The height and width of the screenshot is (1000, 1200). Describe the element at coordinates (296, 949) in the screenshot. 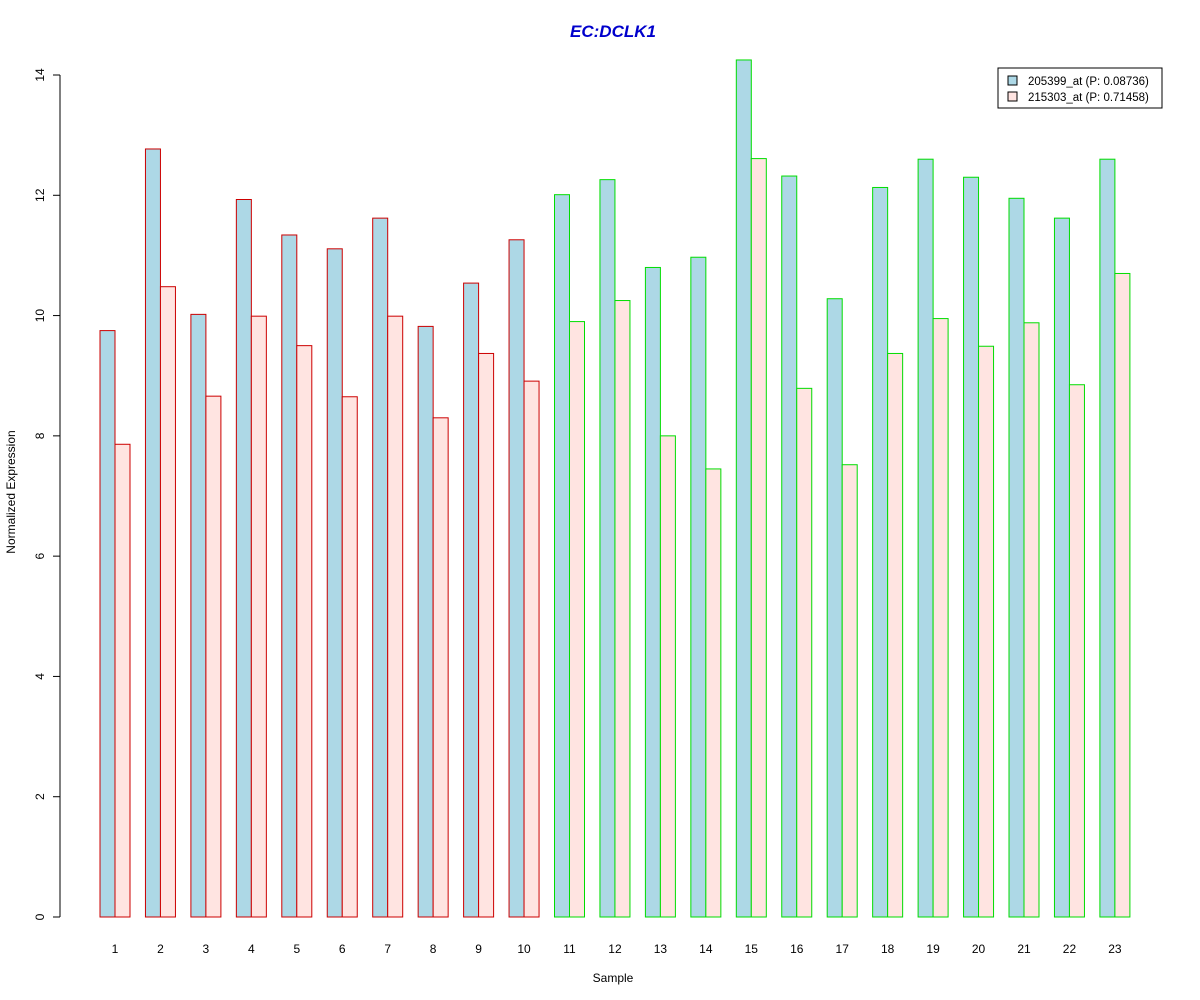

I see `x-tick-label: 5` at that location.